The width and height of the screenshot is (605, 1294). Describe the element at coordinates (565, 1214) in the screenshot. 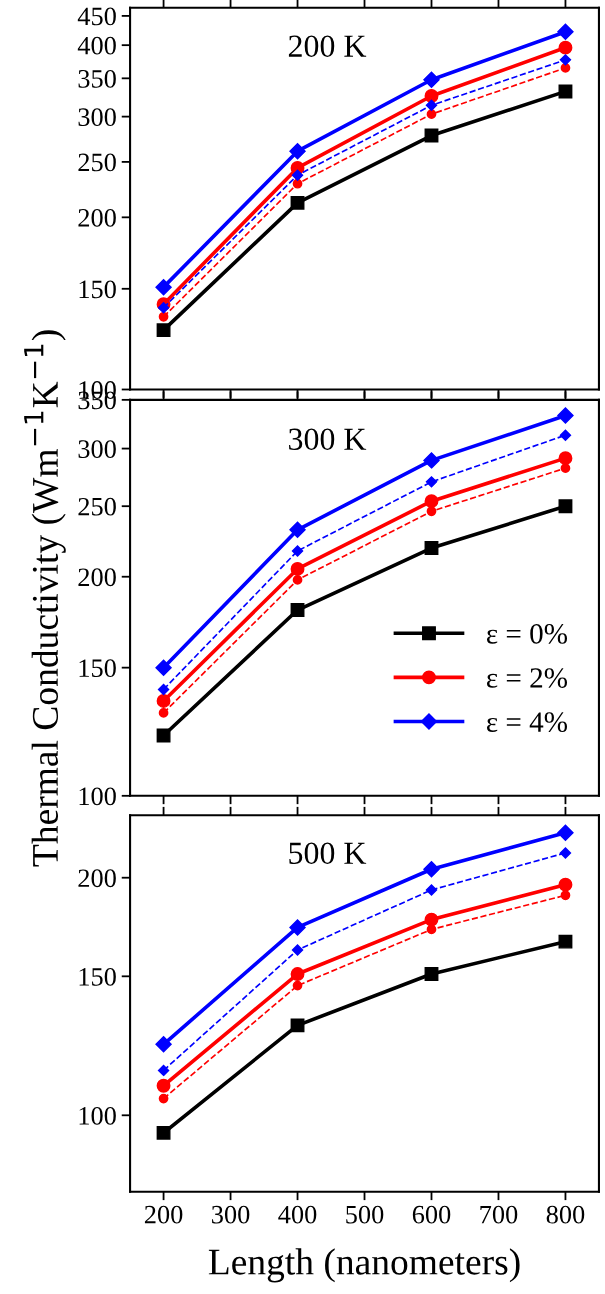

I see `x-tick-label: 800` at that location.